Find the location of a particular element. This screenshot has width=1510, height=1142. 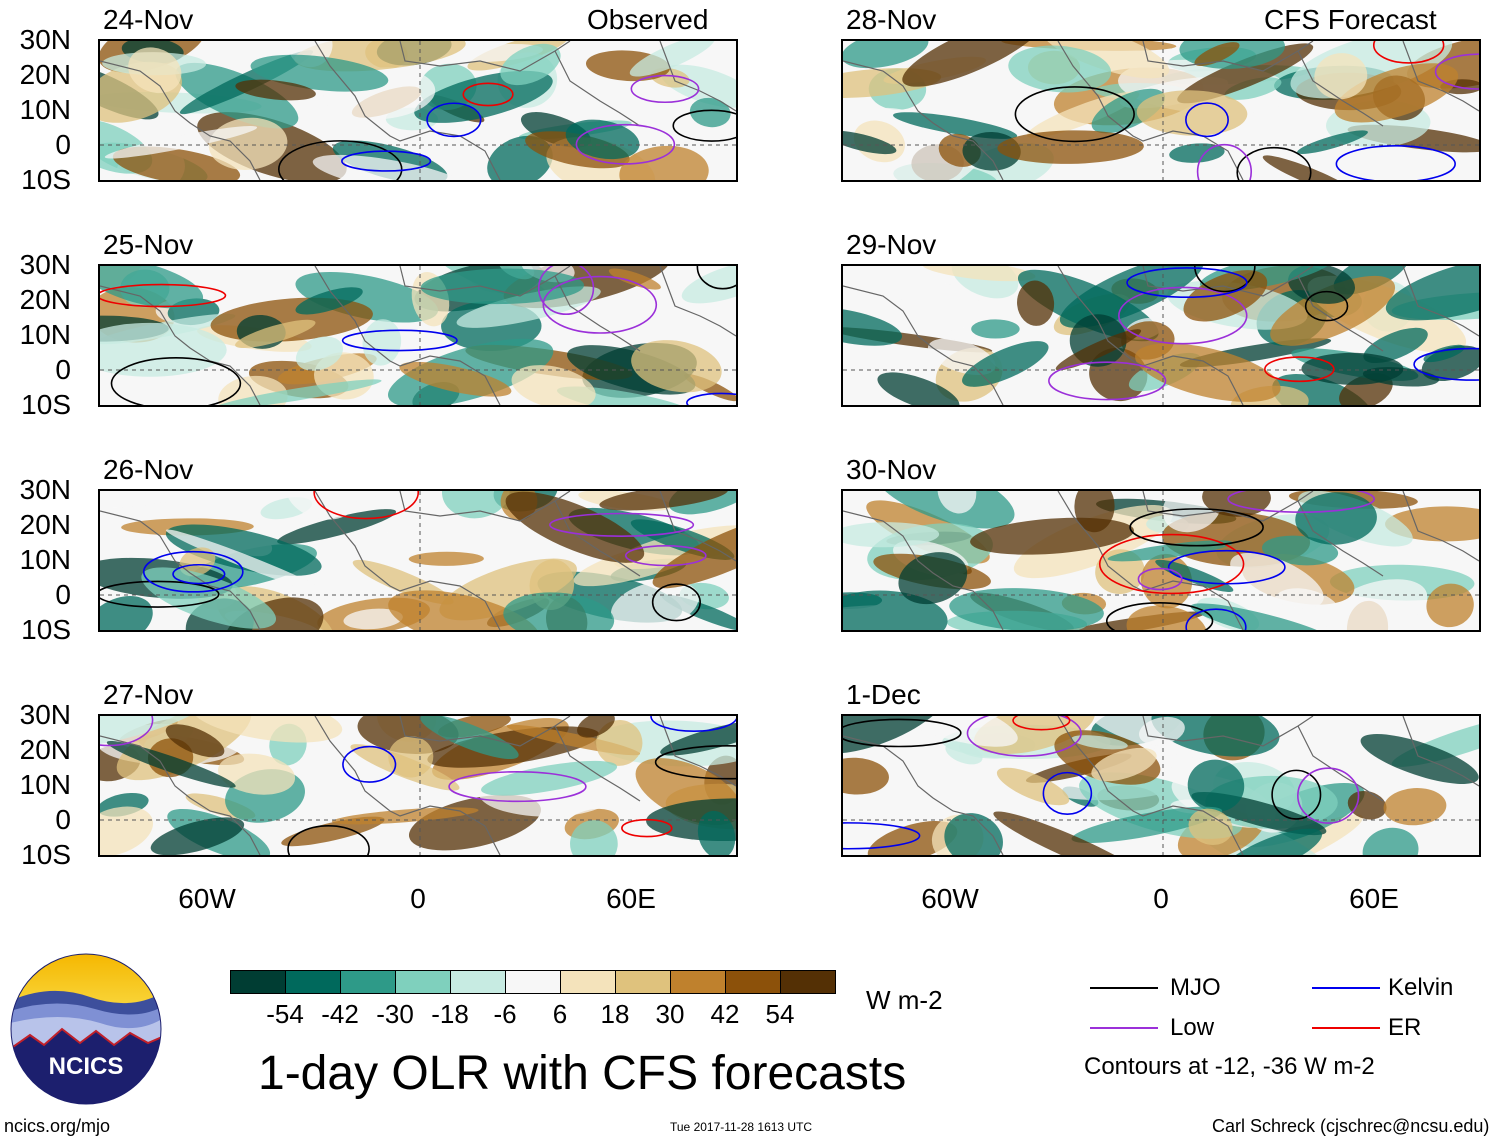

legend-line-er is located at coordinates (1346, 1028).